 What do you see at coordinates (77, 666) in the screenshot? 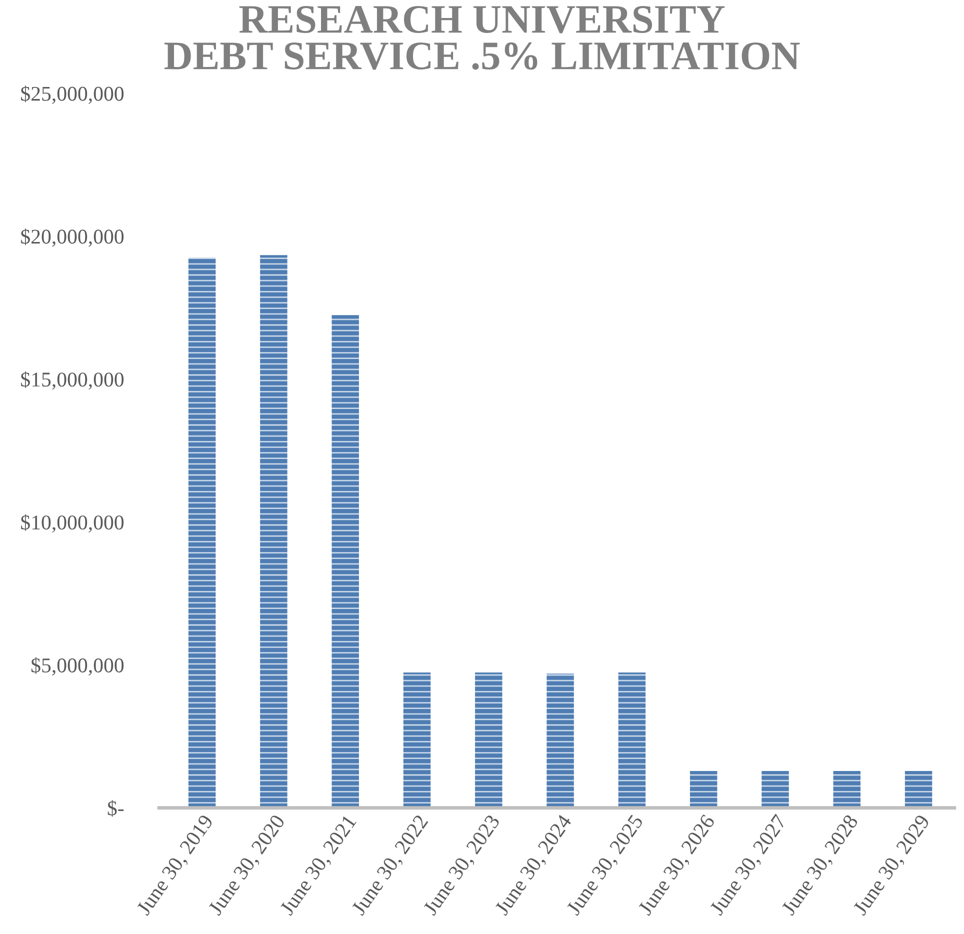
I see `y-tick-label: $5,000,000` at bounding box center [77, 666].